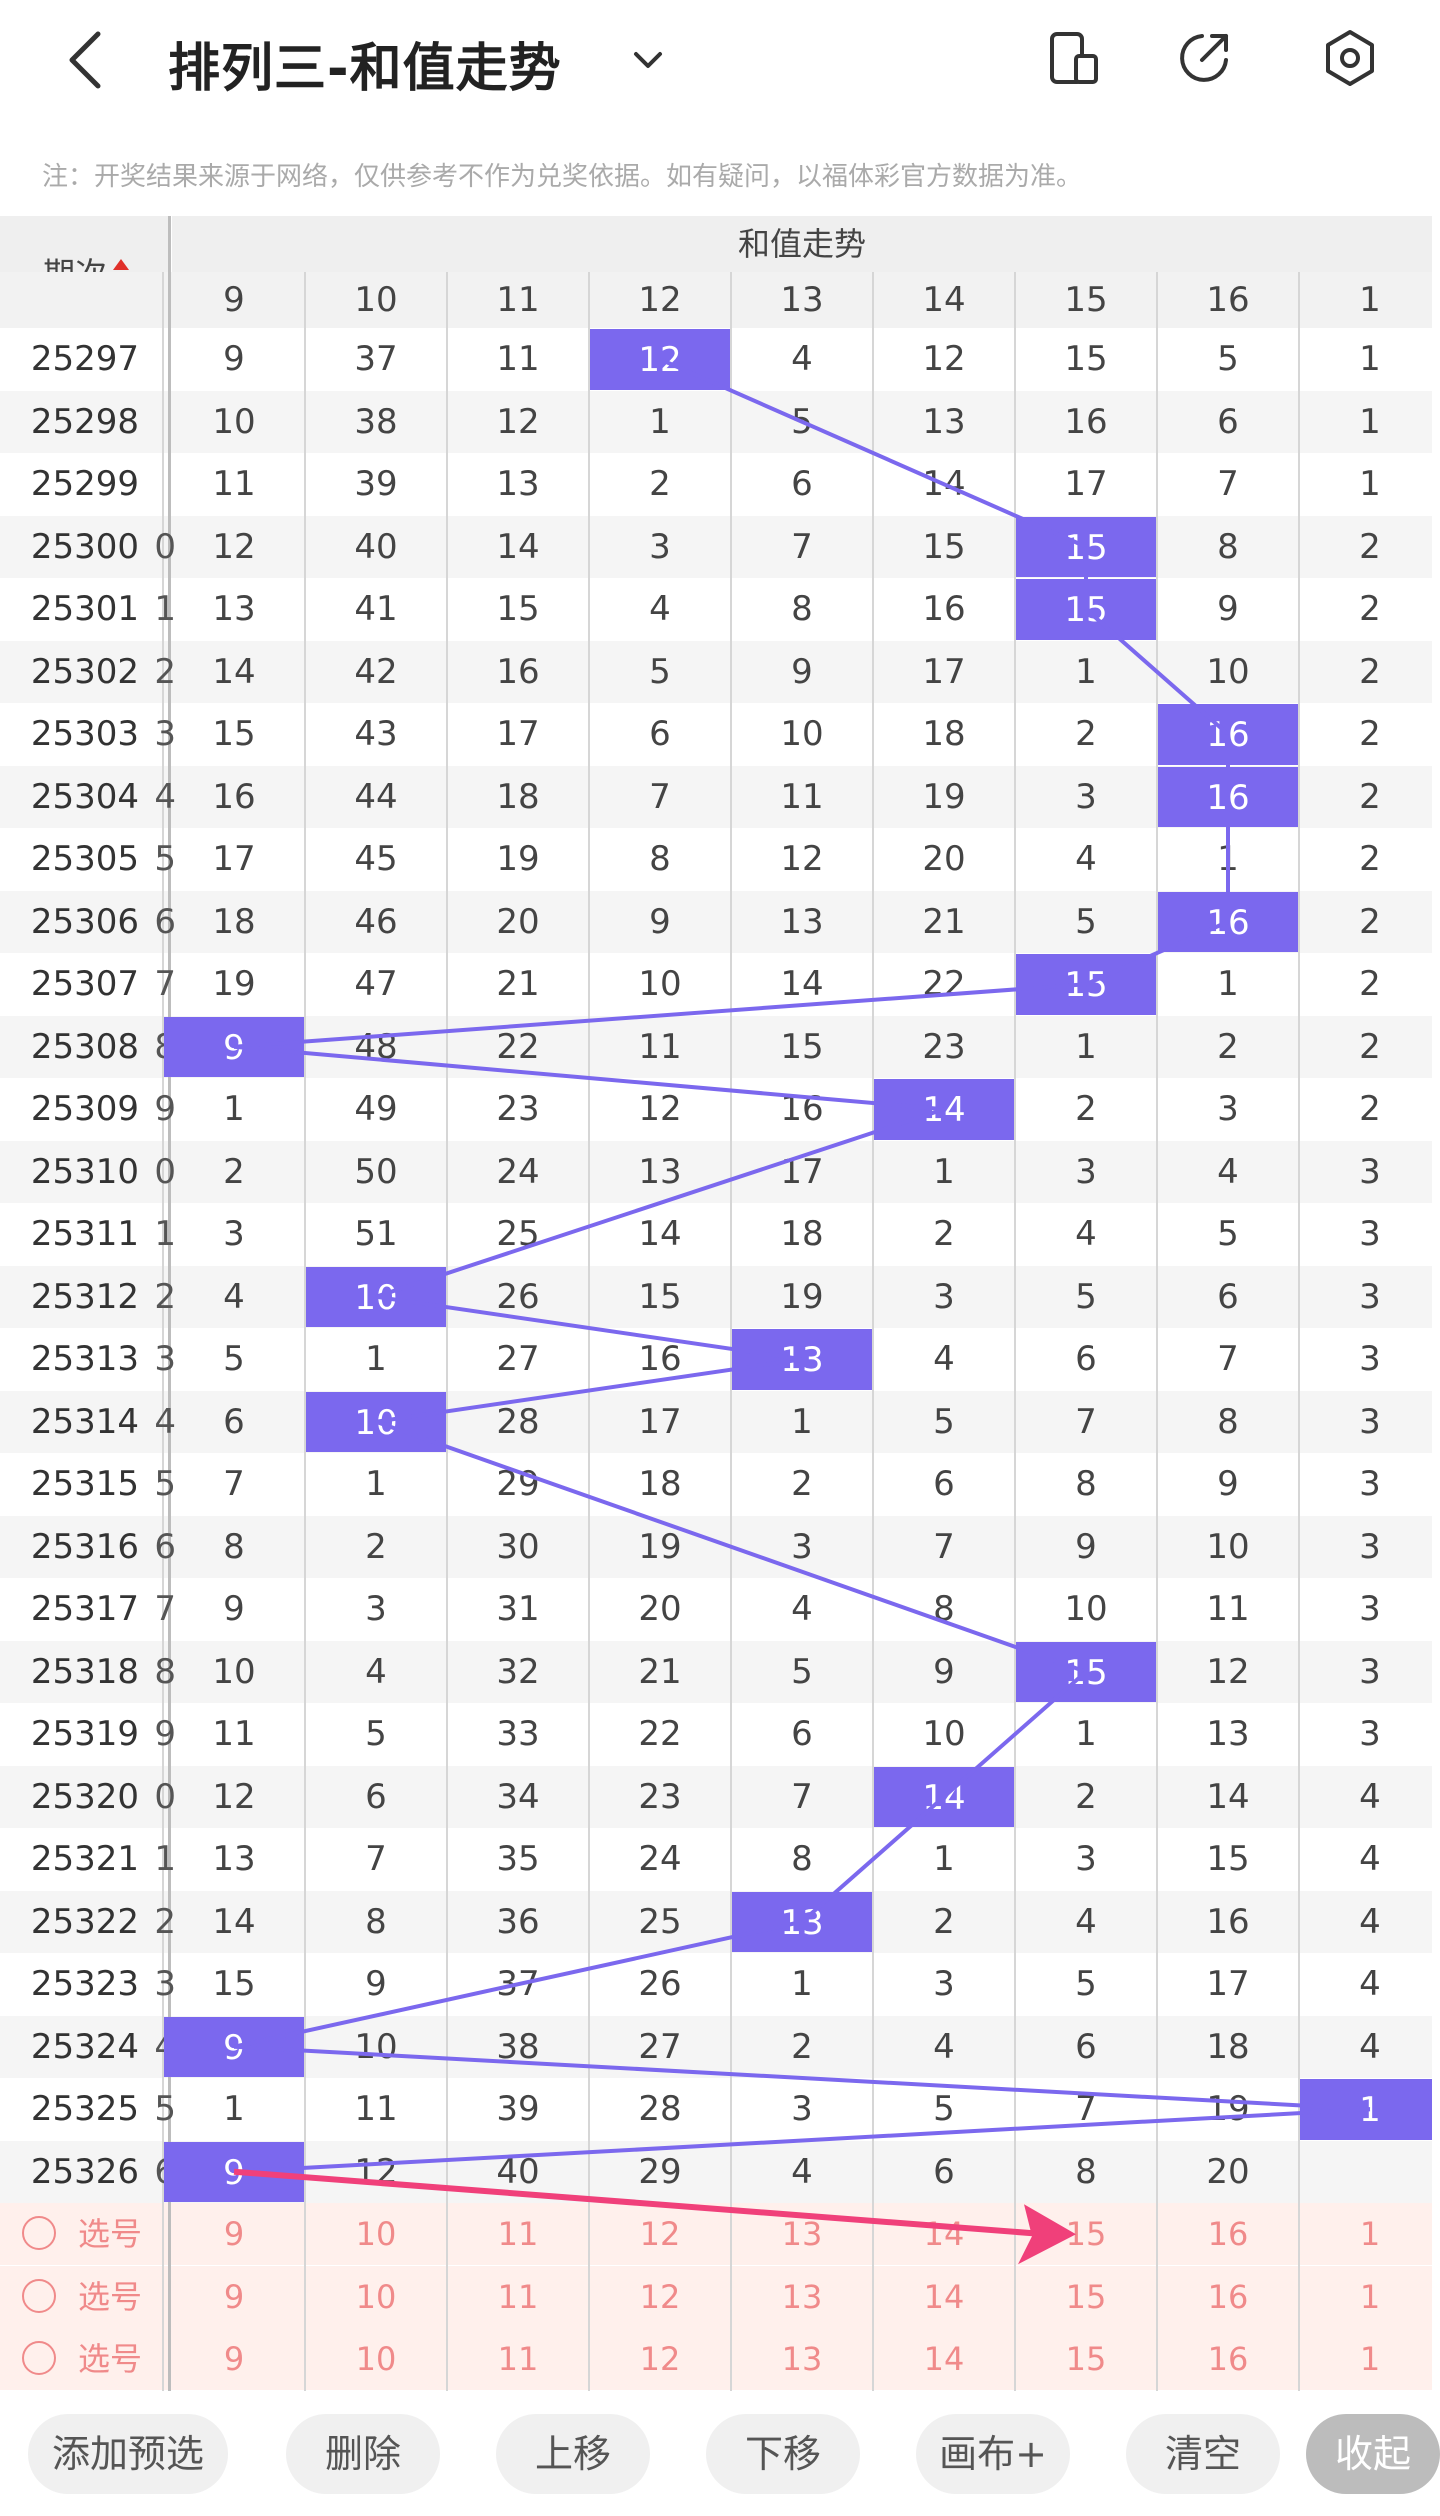 The width and height of the screenshot is (1440, 2516). I want to click on canvas-plus-button: 画布+, so click(993, 2454).